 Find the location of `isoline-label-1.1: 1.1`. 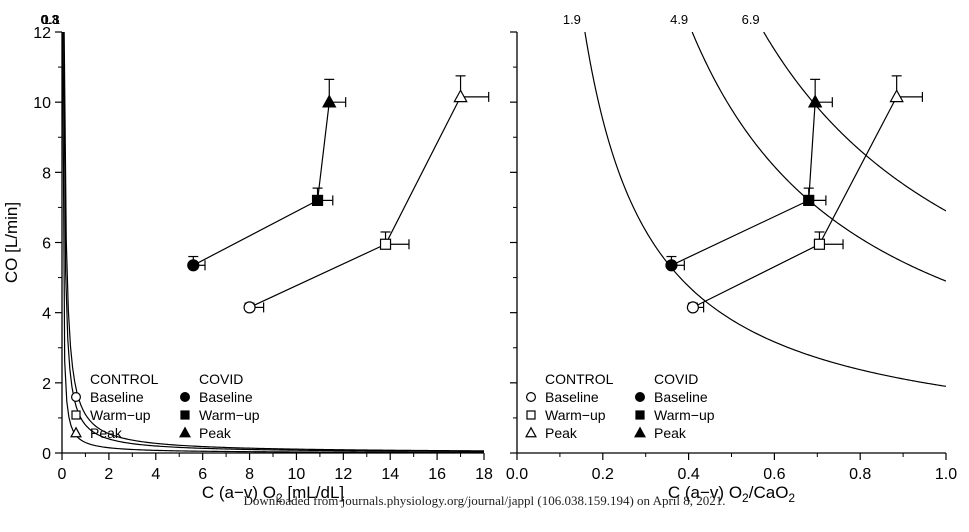

isoline-label-1.1: 1.1 is located at coordinates (51, 19).